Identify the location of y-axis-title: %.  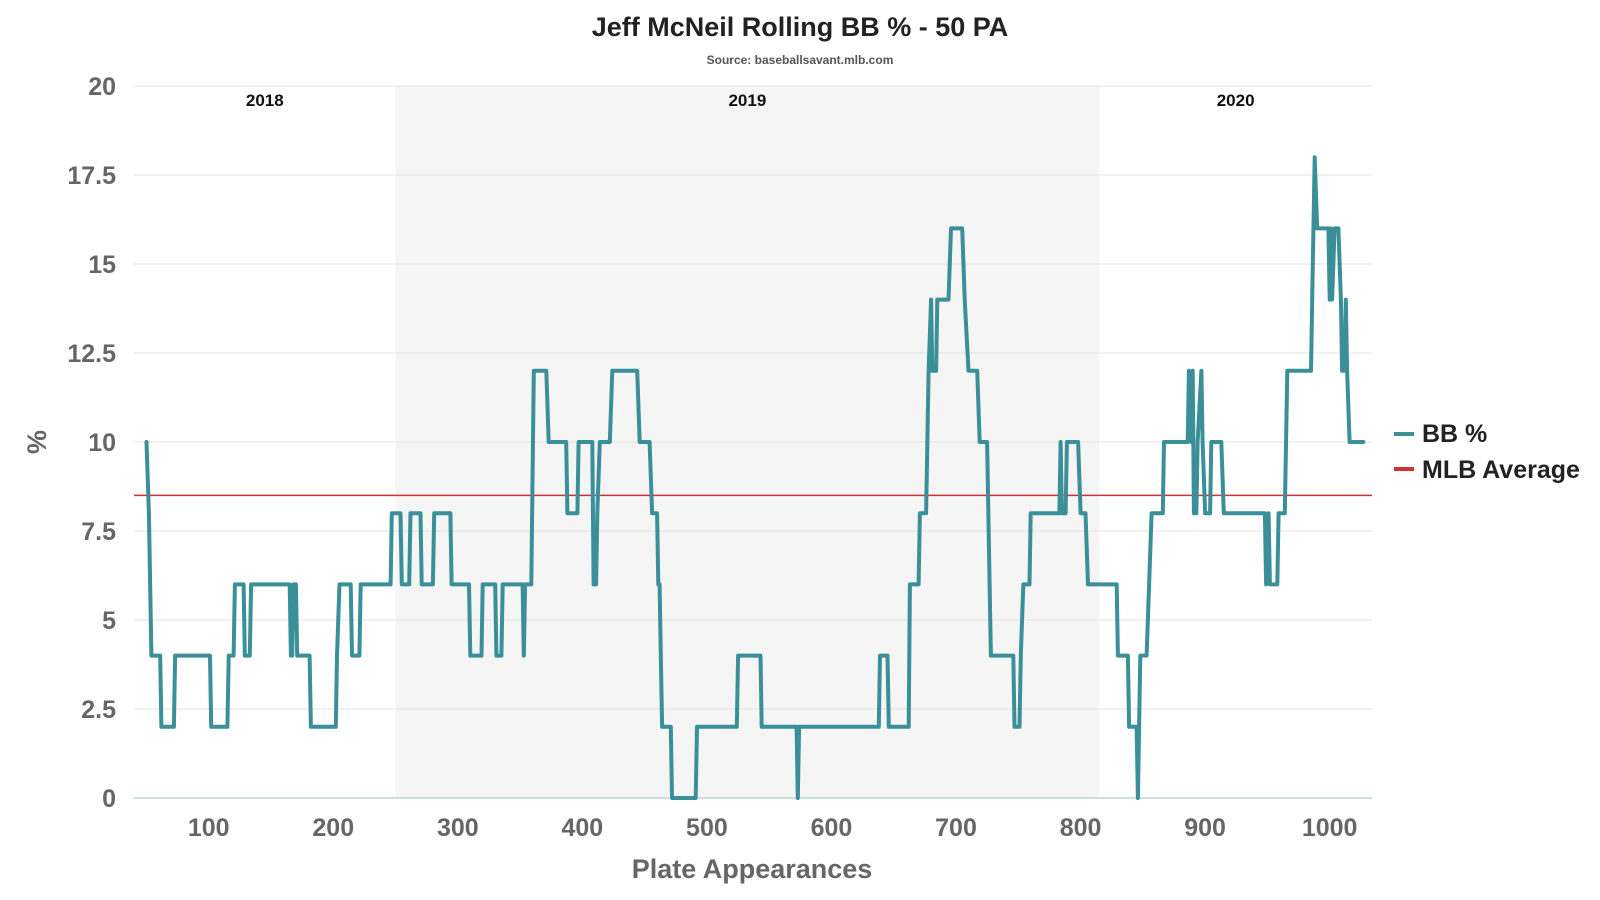
(37, 442).